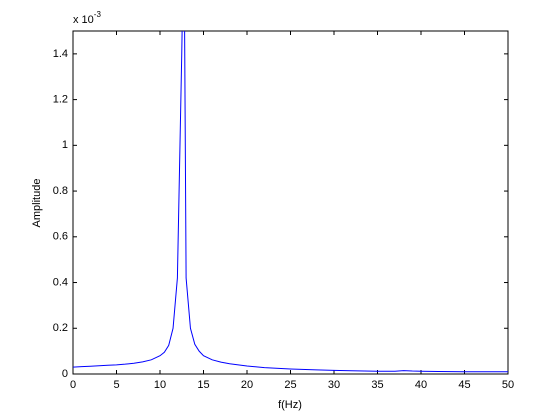 This screenshot has width=560, height=420. I want to click on y-tick-label: 0.6, so click(60, 237).